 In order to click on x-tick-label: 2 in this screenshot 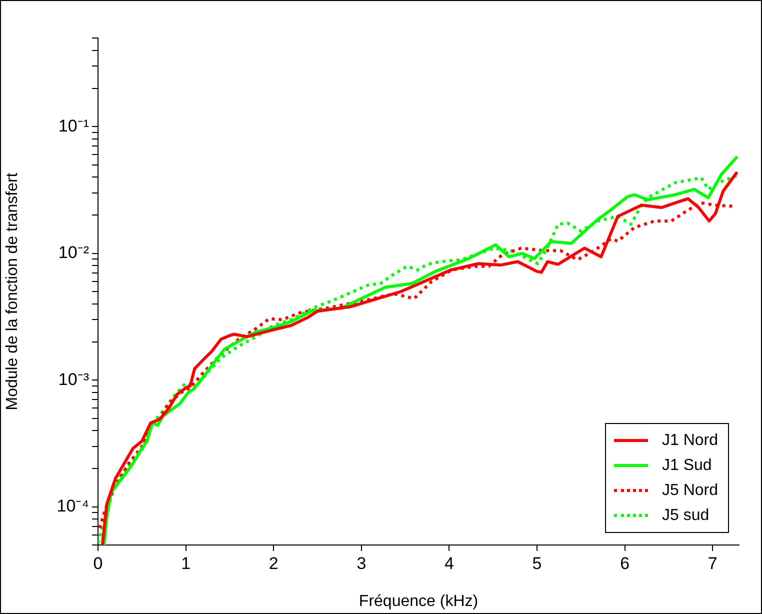, I will do `click(273, 563)`.